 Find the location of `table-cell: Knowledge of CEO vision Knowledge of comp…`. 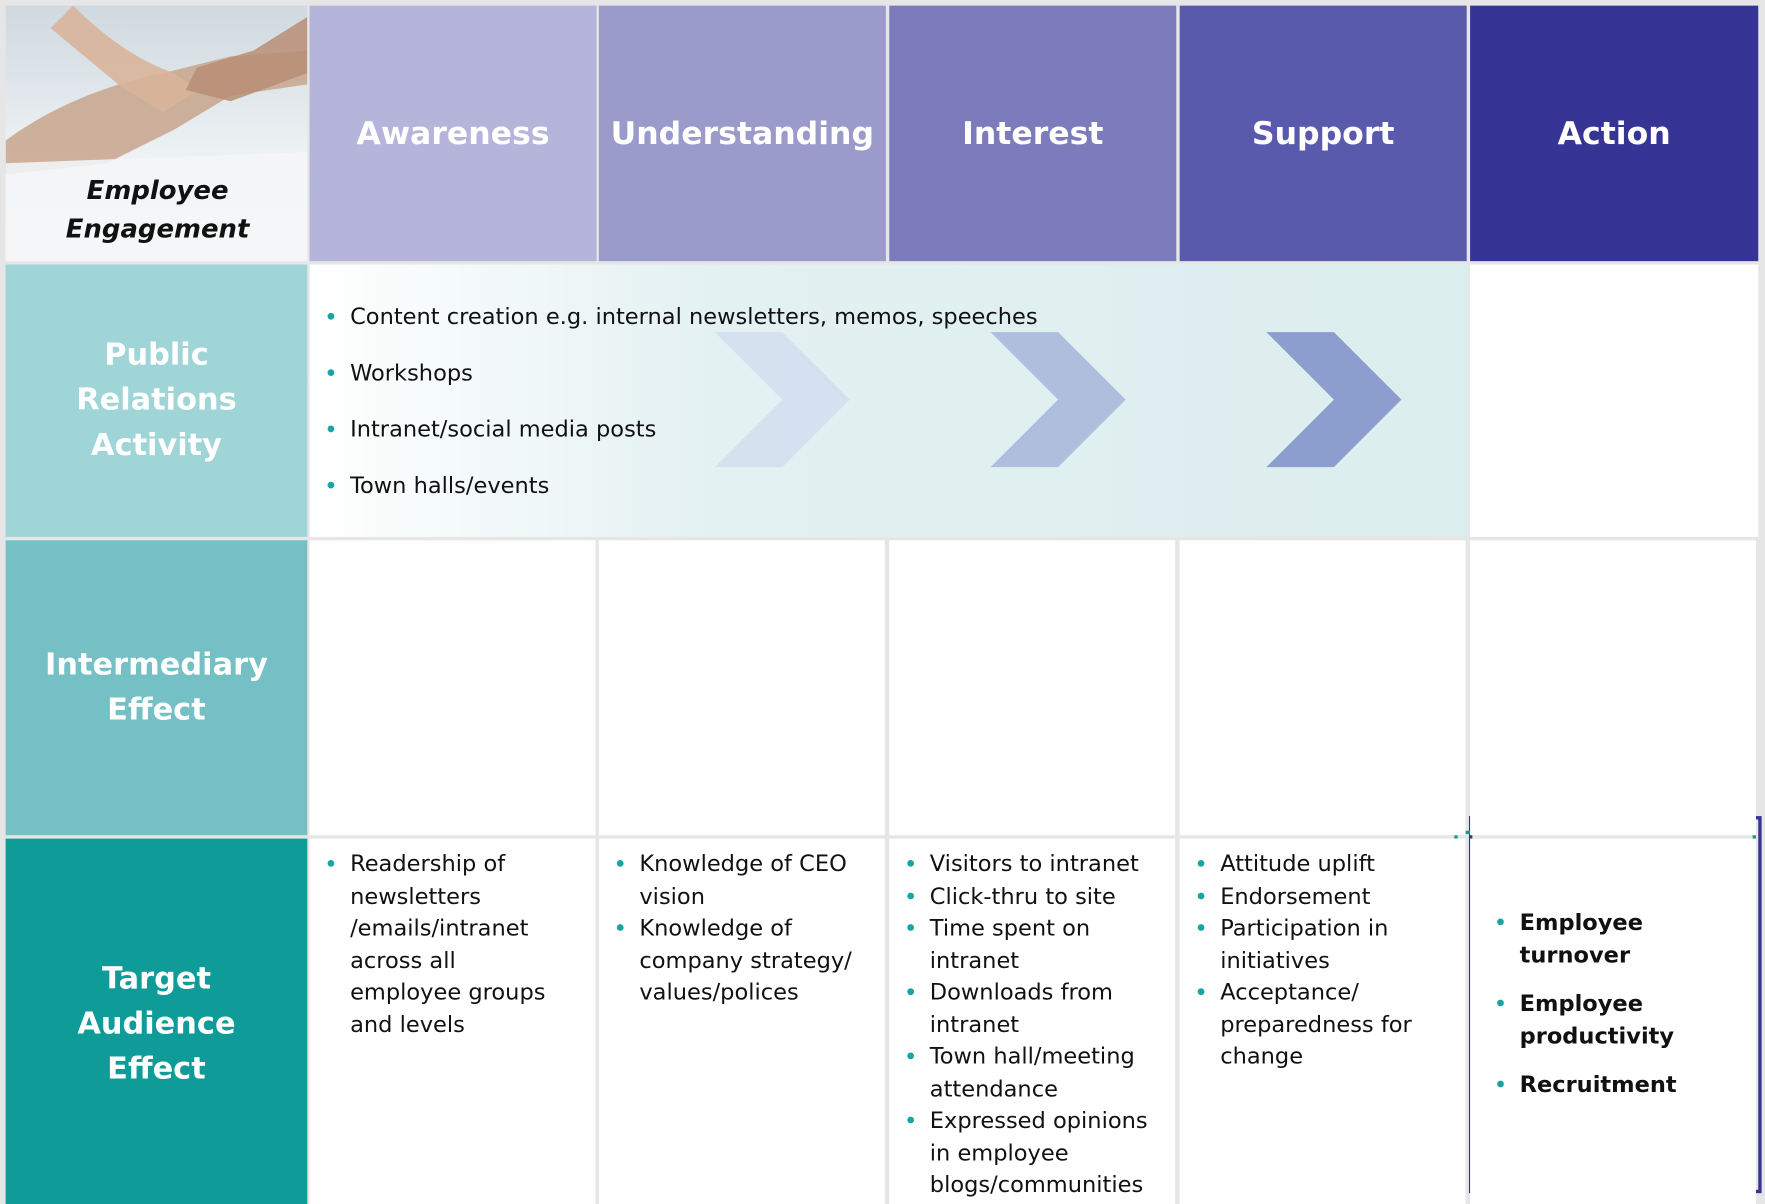

table-cell: Knowledge of CEO vision Knowledge of comp… is located at coordinates (741, 1021).